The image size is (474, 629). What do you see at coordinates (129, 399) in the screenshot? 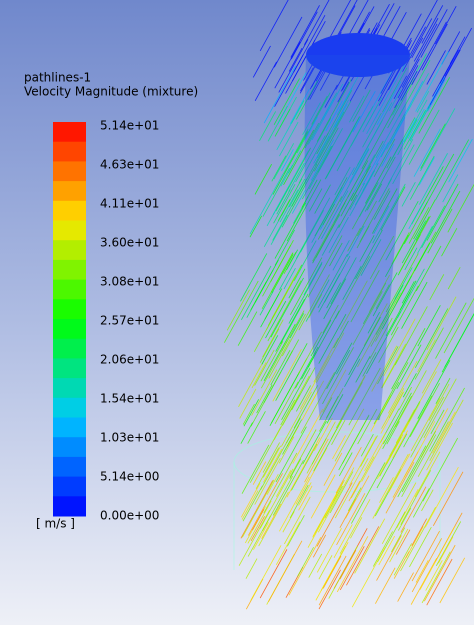
I see `colorbar-tick-label: 1.54e+01` at bounding box center [129, 399].